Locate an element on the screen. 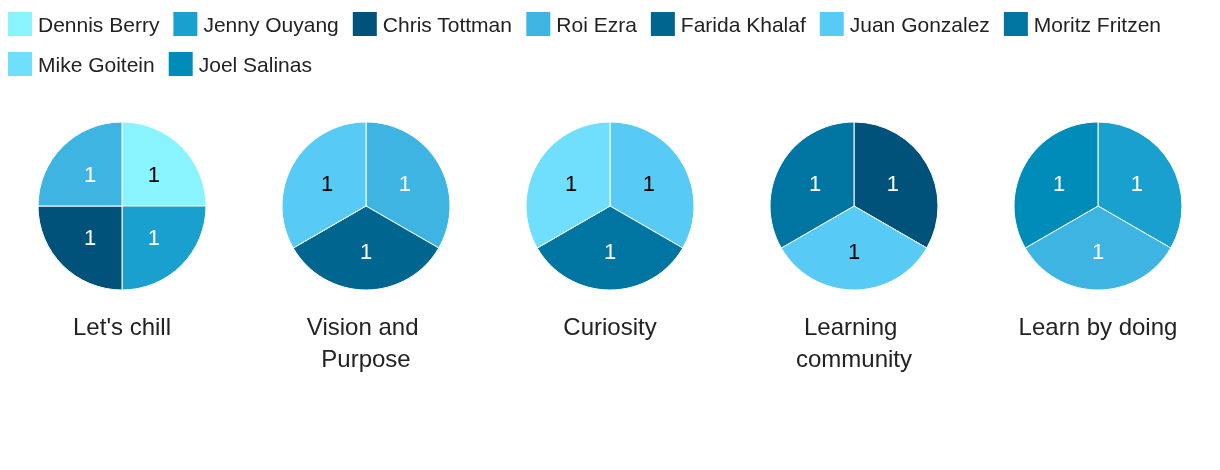 This screenshot has width=1220, height=470. legend-label: Mike Goitein is located at coordinates (96, 64).